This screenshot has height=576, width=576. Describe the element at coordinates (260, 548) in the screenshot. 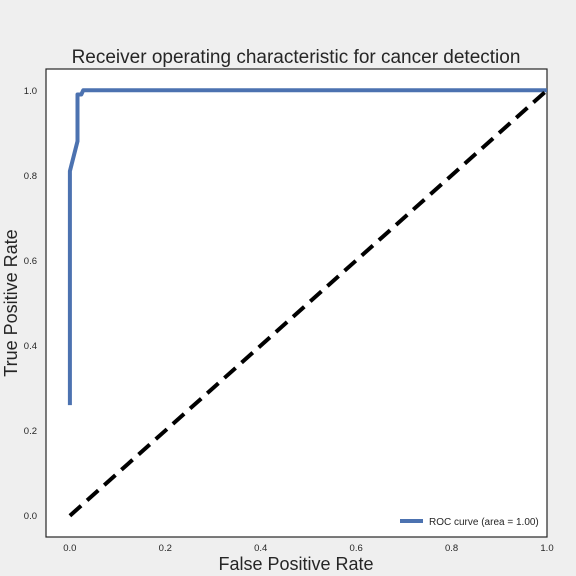

I see `x-tick-label: 0.4` at that location.